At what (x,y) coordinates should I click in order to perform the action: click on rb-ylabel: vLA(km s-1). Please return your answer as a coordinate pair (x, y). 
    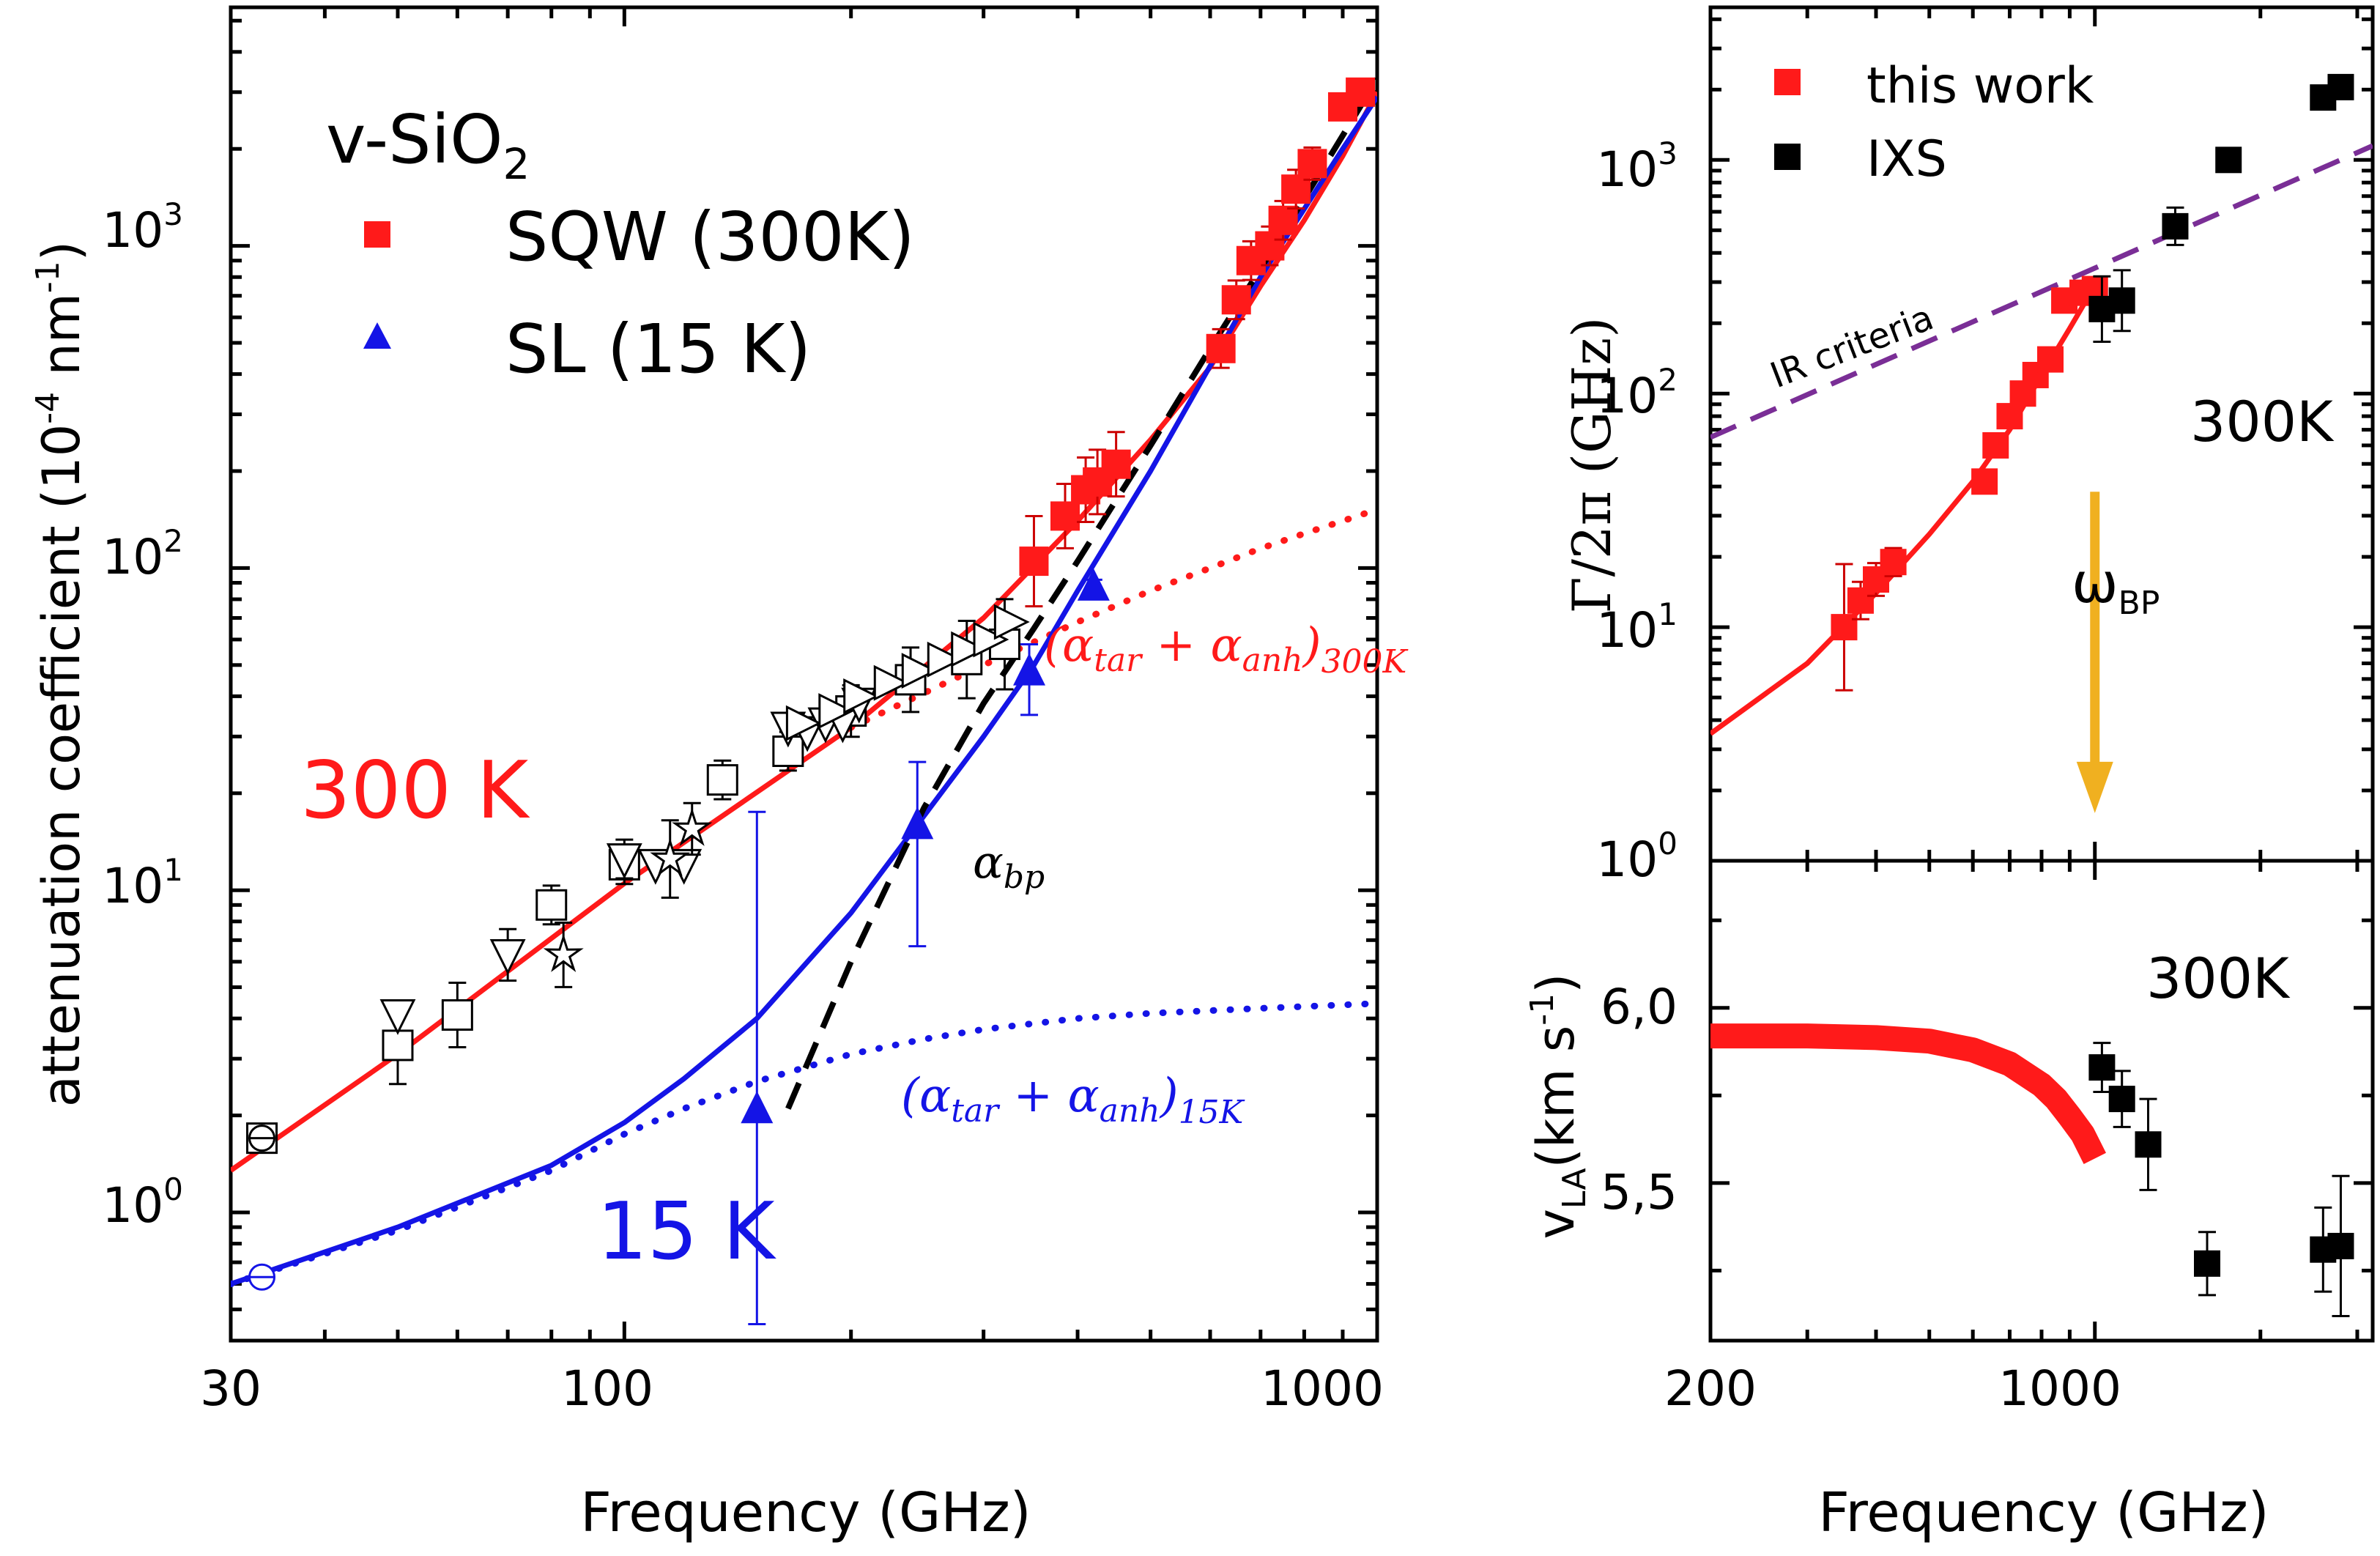
    Looking at the image, I should click on (1558, 1106).